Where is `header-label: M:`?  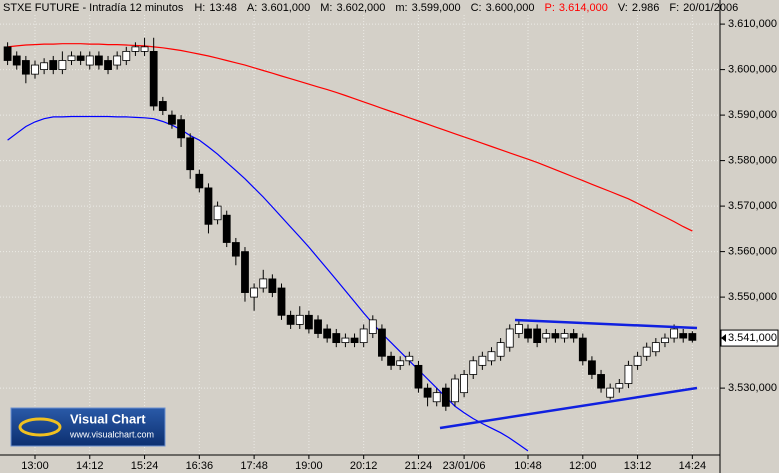
header-label: M: is located at coordinates (326, 8).